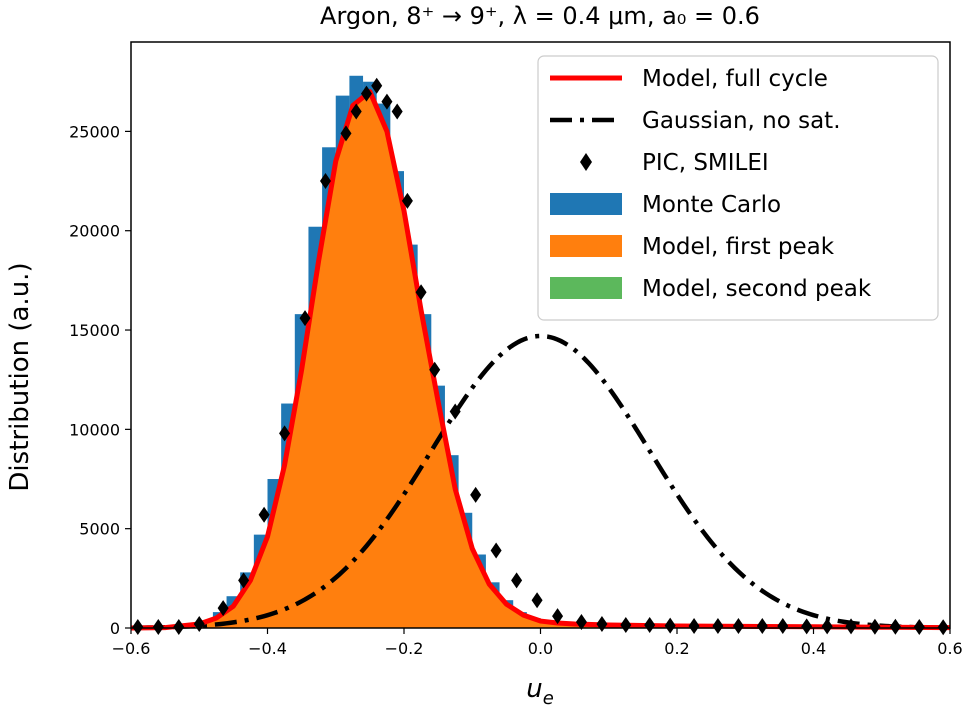  Describe the element at coordinates (738, 247) in the screenshot. I see `legend-label: Model, first peak` at that location.